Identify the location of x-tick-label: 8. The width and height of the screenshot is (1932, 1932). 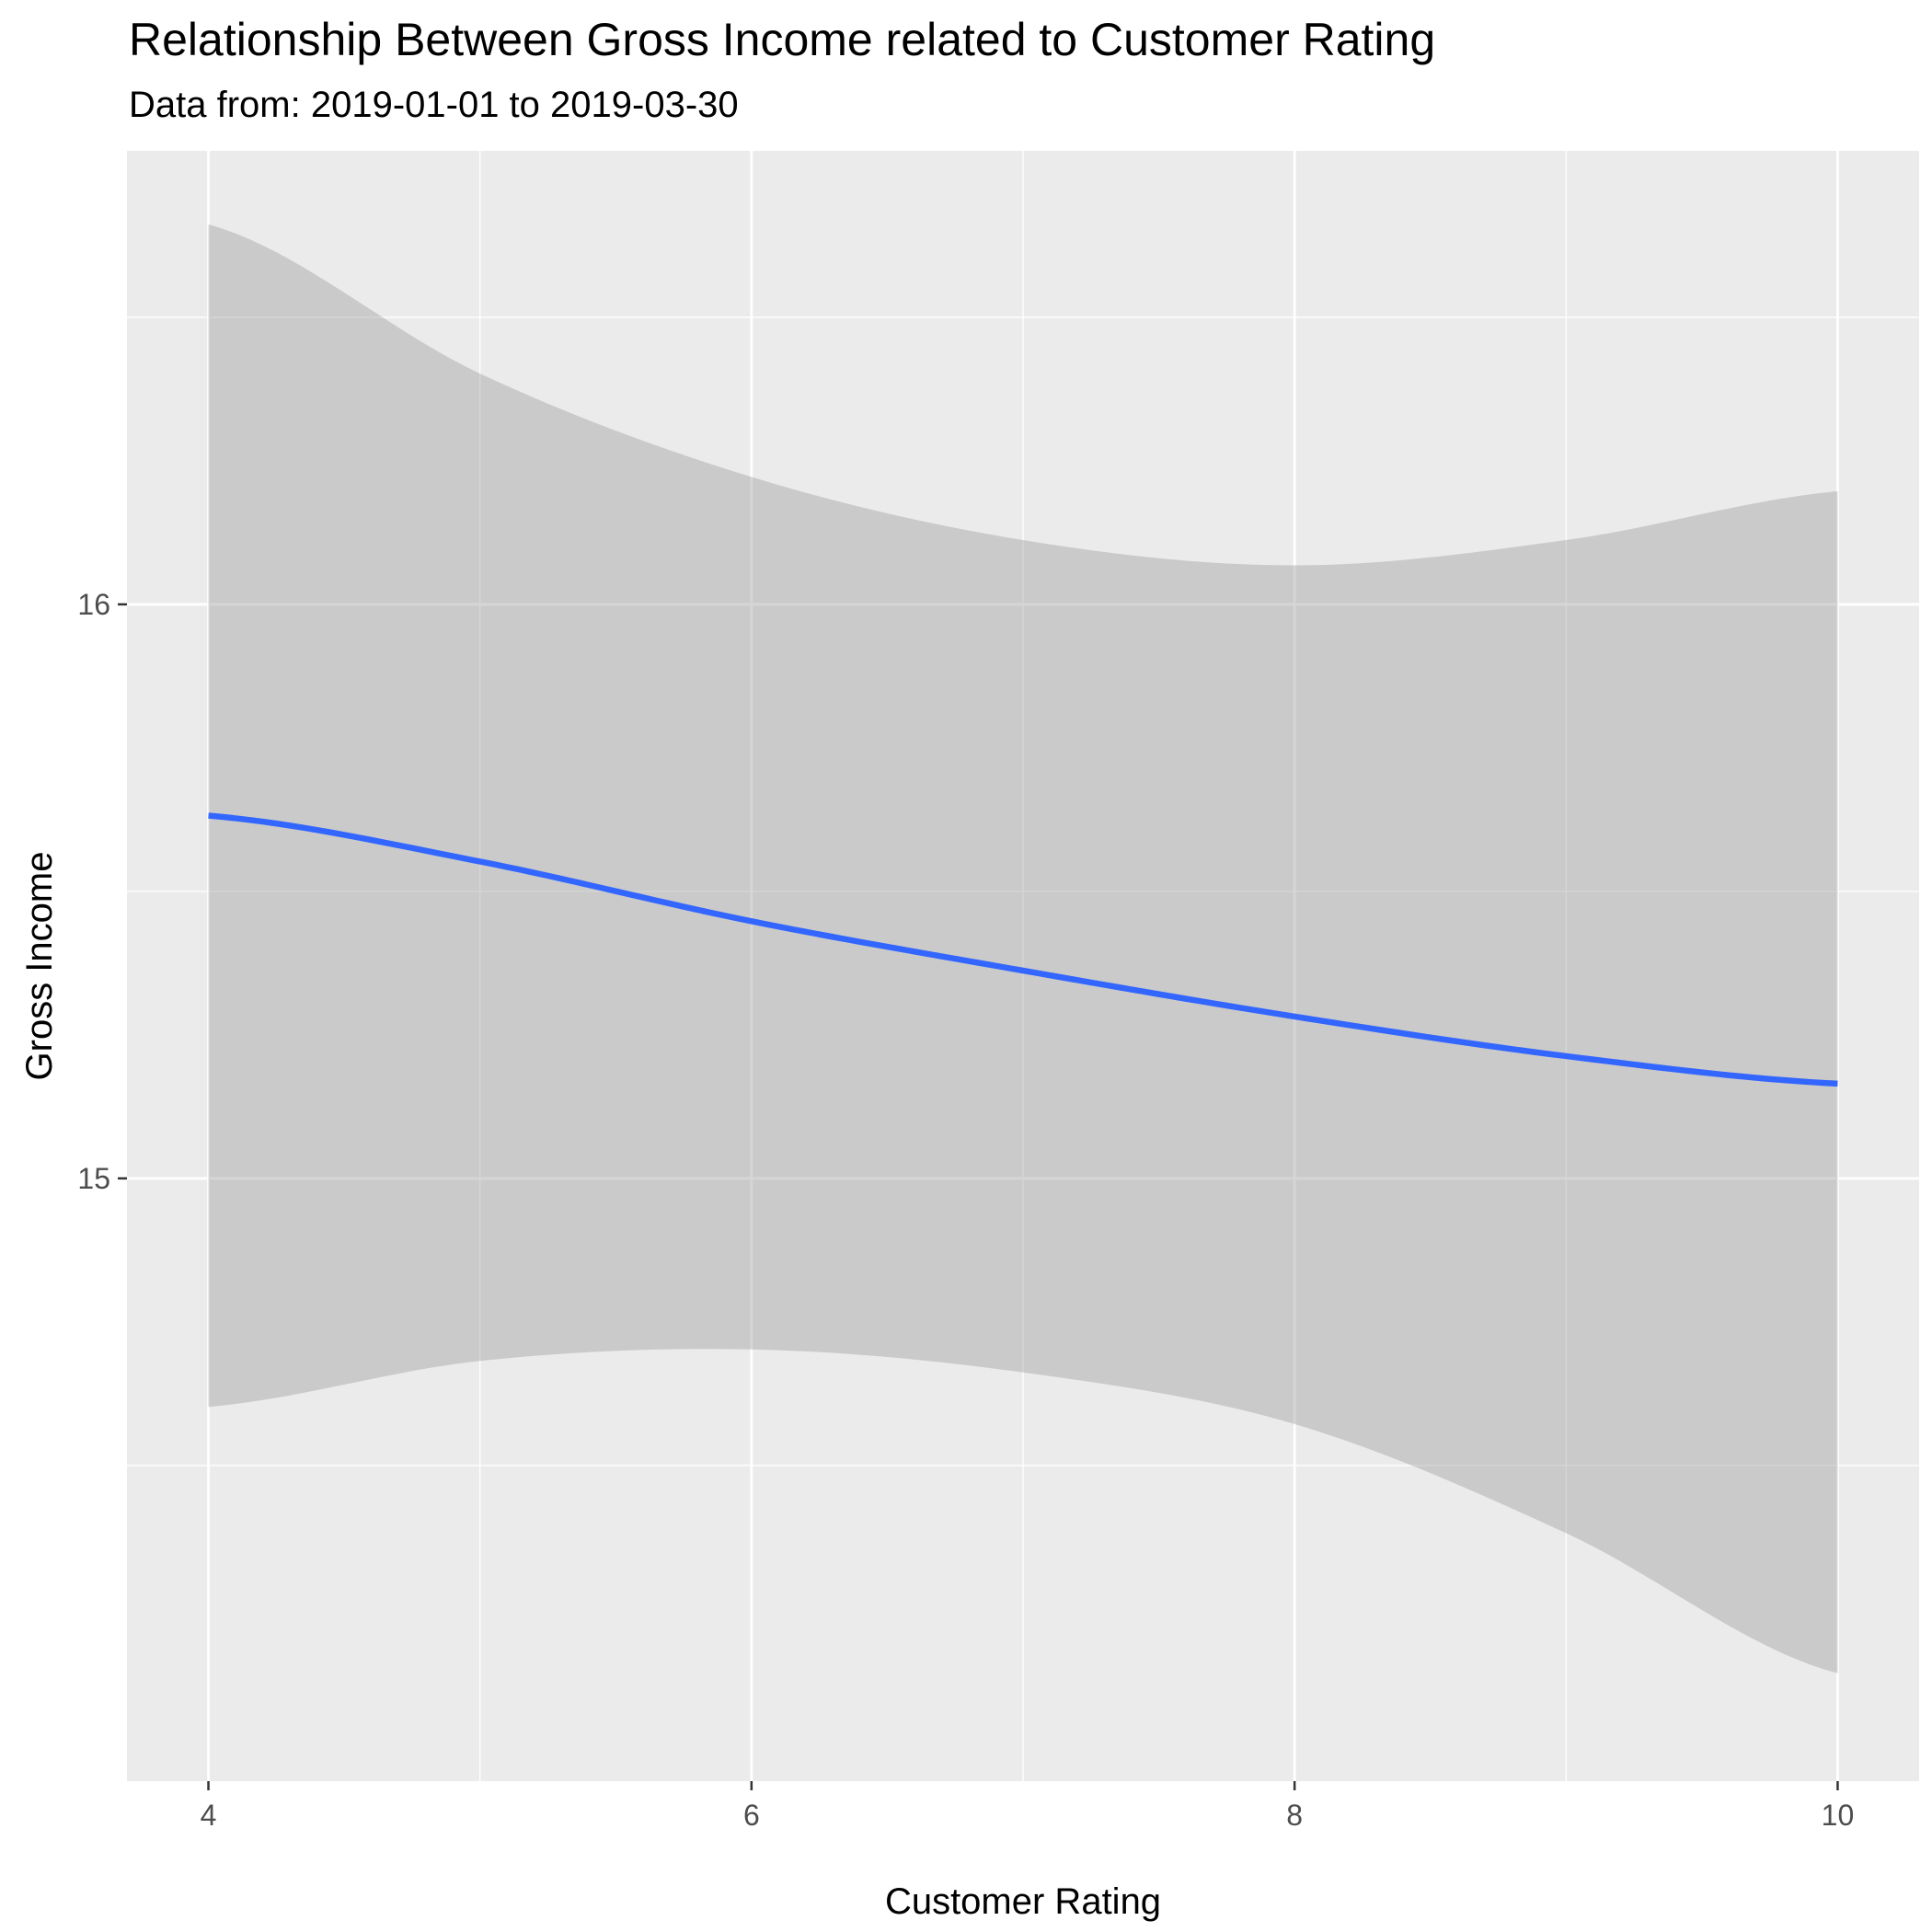
(1294, 1815).